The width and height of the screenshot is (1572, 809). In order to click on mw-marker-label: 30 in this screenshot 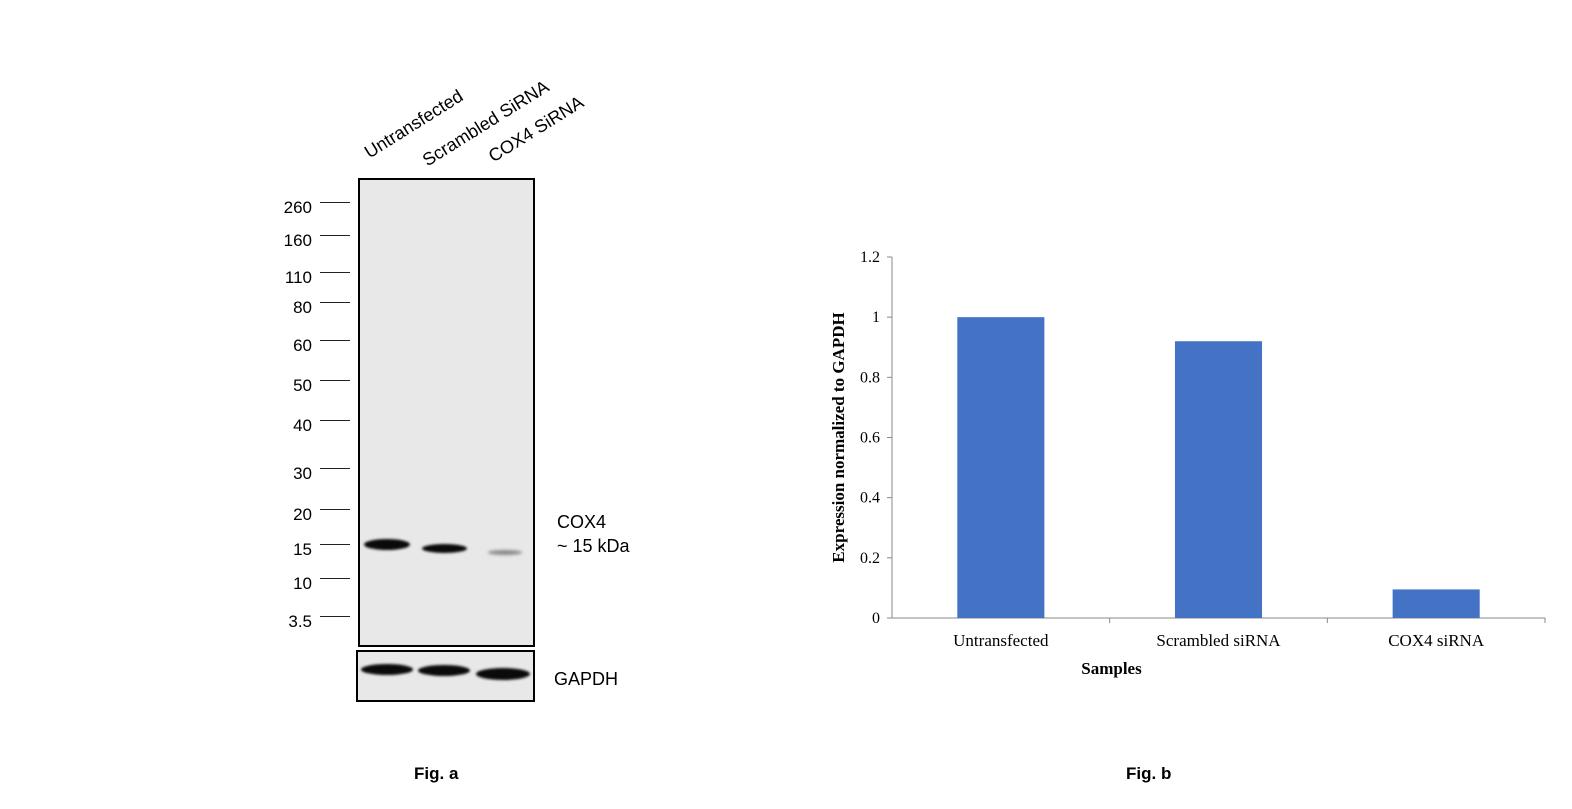, I will do `click(302, 473)`.